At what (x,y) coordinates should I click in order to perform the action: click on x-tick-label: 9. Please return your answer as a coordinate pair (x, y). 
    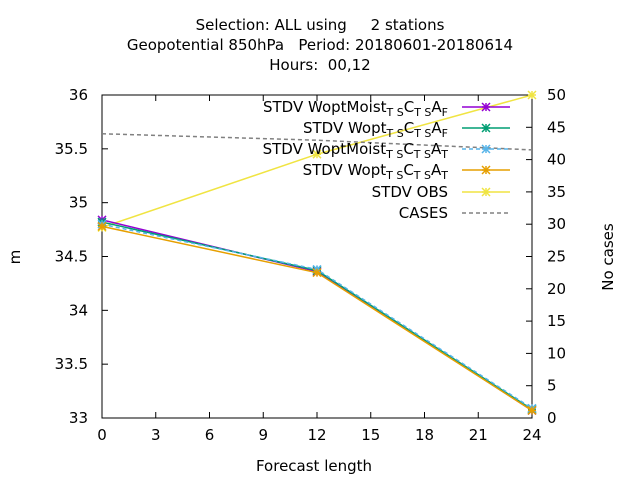
    Looking at the image, I should click on (263, 435).